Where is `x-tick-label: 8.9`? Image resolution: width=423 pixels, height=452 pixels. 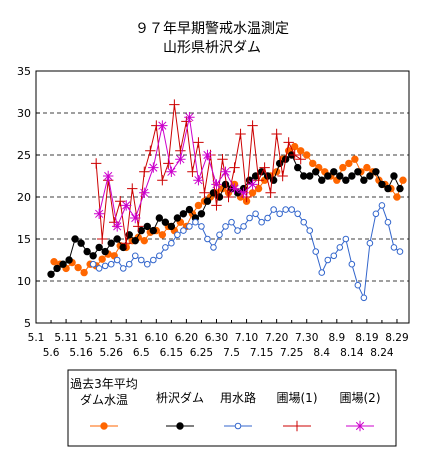
x-tick-label: 8.9 is located at coordinates (336, 338).